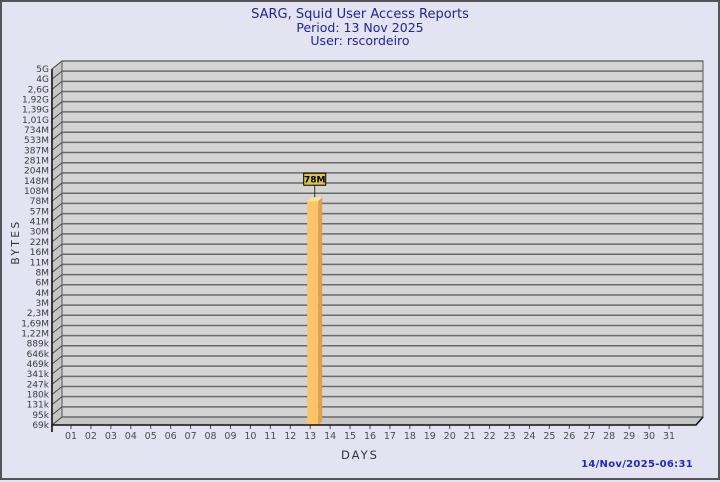 This screenshot has height=482, width=720. What do you see at coordinates (36, 162) in the screenshot?
I see `y-tick-label: 281M` at bounding box center [36, 162].